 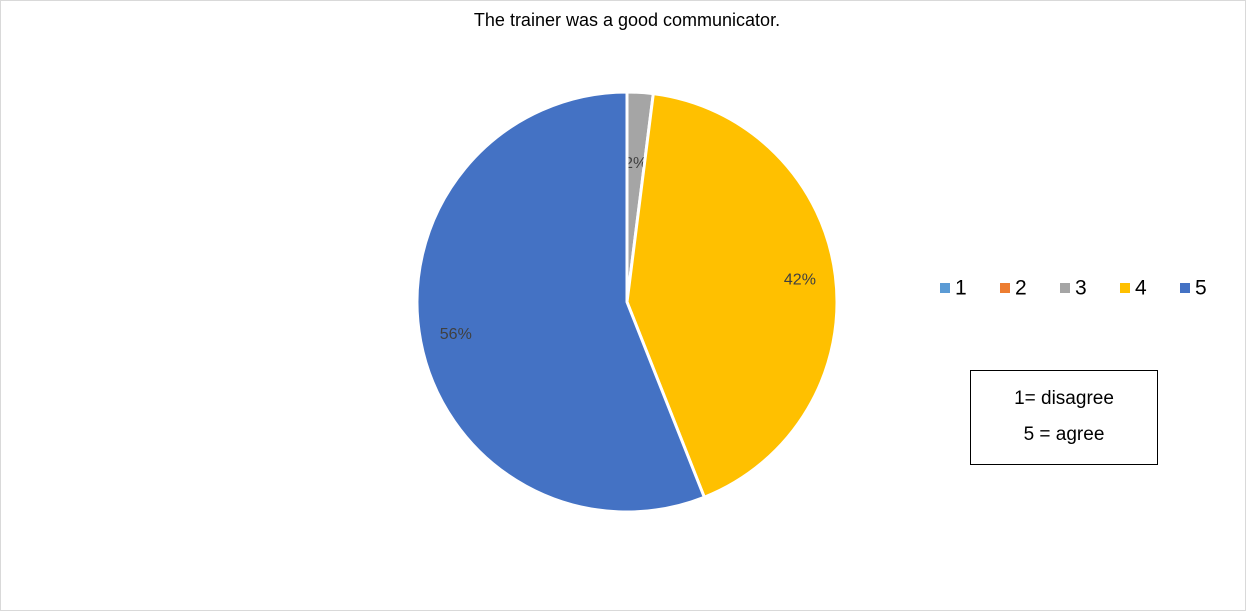 I want to click on data-label: 42%, so click(x=800, y=279).